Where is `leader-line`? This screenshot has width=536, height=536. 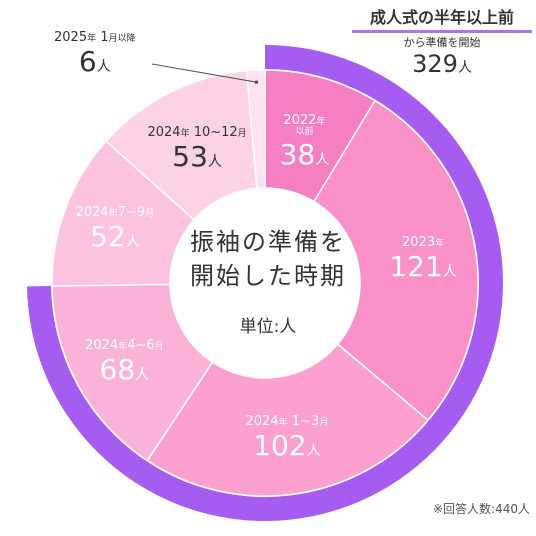
leader-line is located at coordinates (204, 73).